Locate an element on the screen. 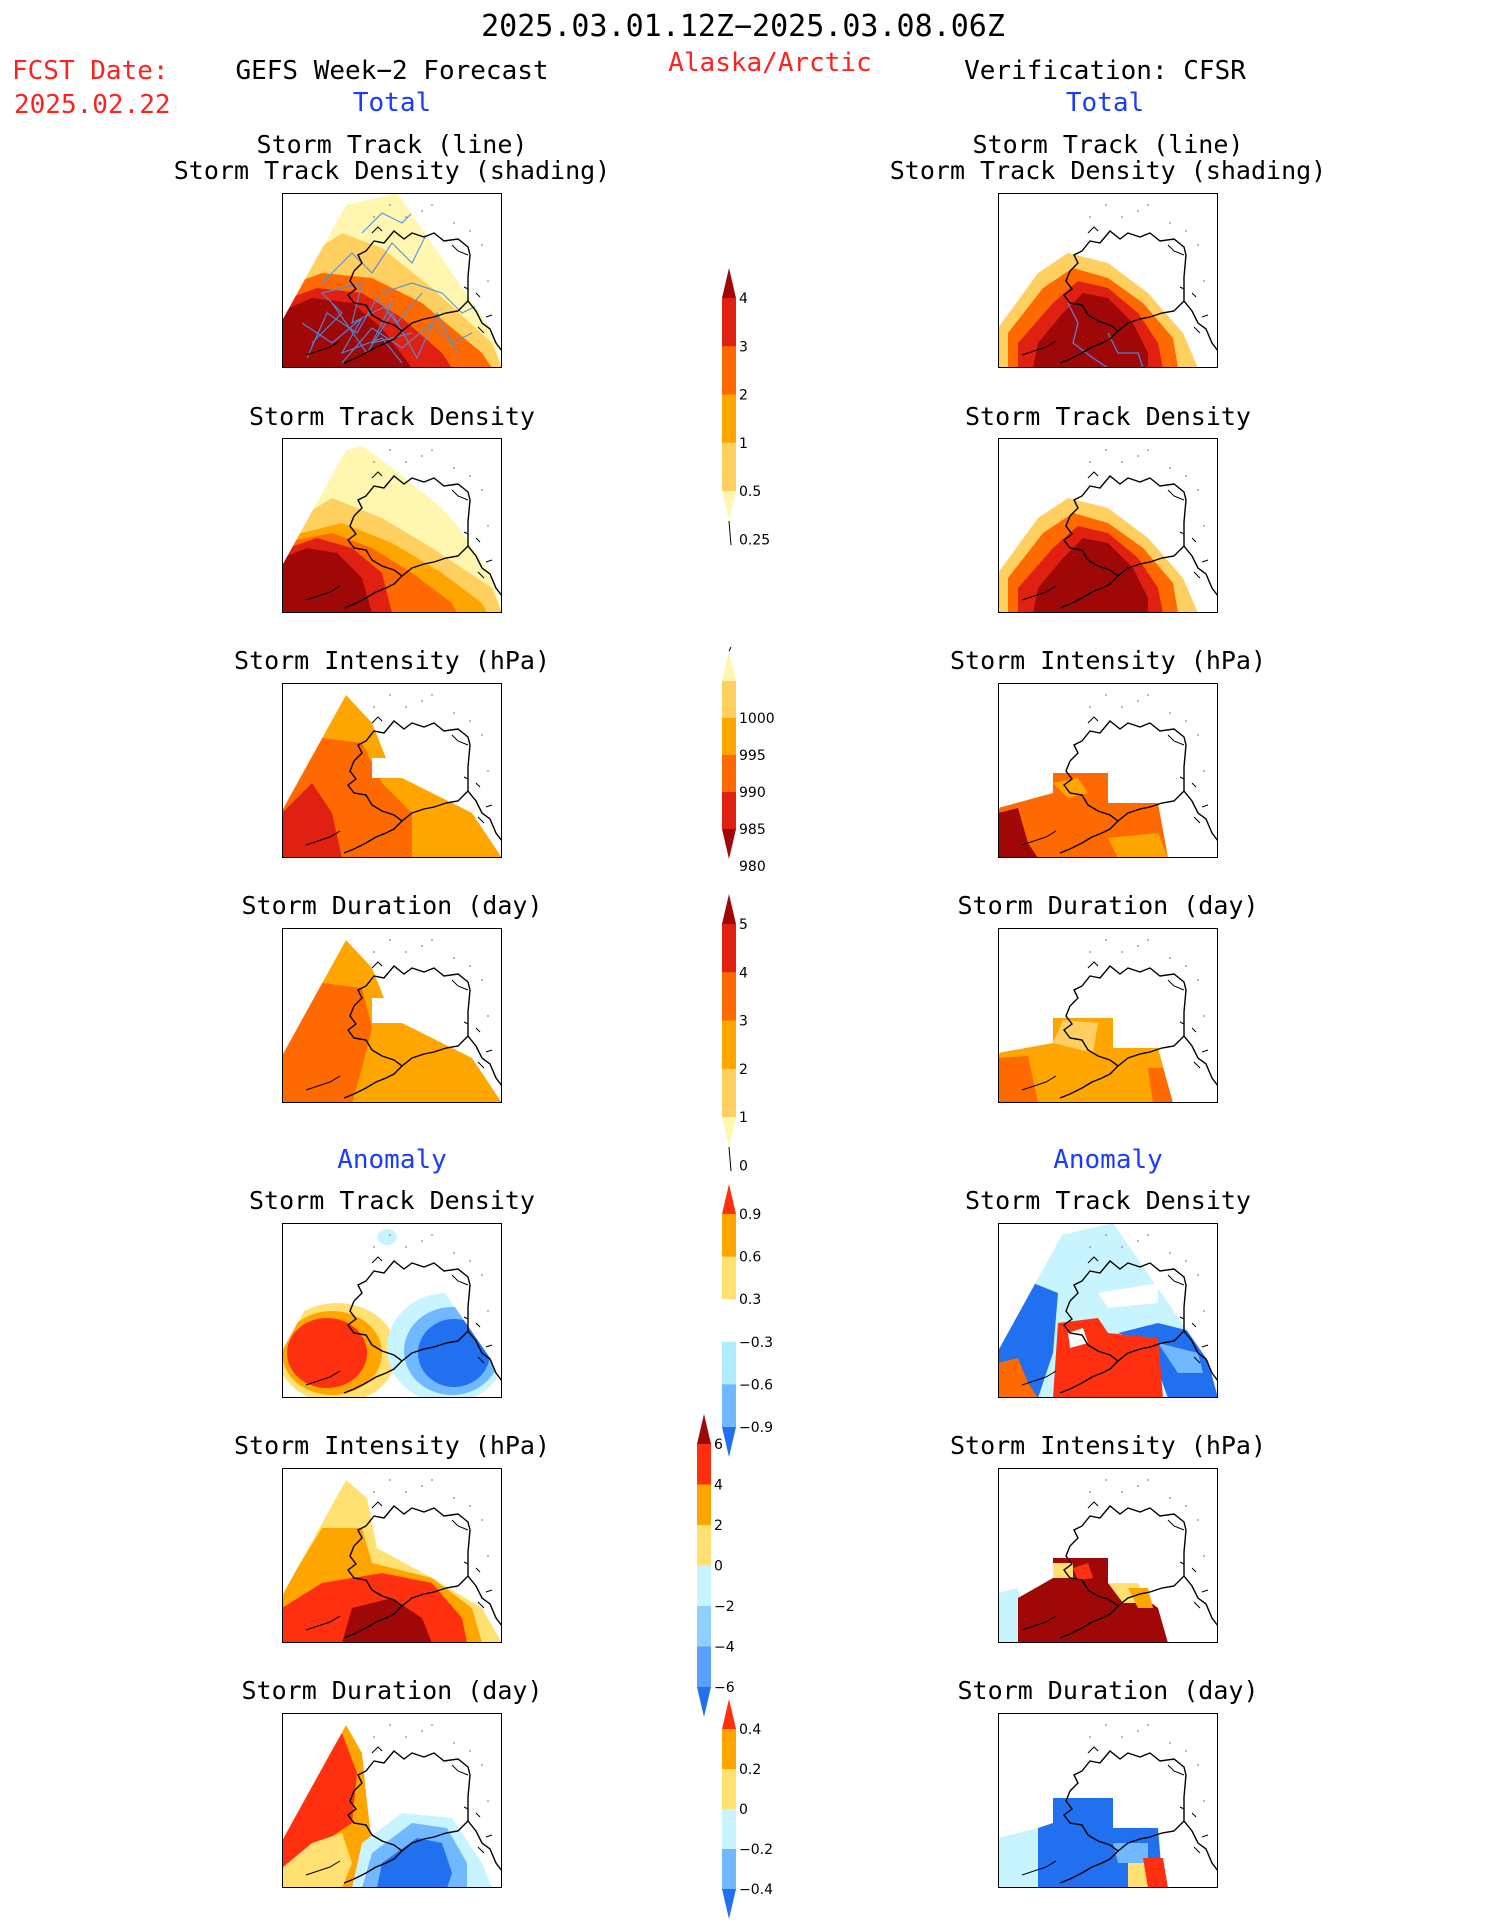 The height and width of the screenshot is (1925, 1487). density_anom-tick-label: 0.6 is located at coordinates (750, 1258).